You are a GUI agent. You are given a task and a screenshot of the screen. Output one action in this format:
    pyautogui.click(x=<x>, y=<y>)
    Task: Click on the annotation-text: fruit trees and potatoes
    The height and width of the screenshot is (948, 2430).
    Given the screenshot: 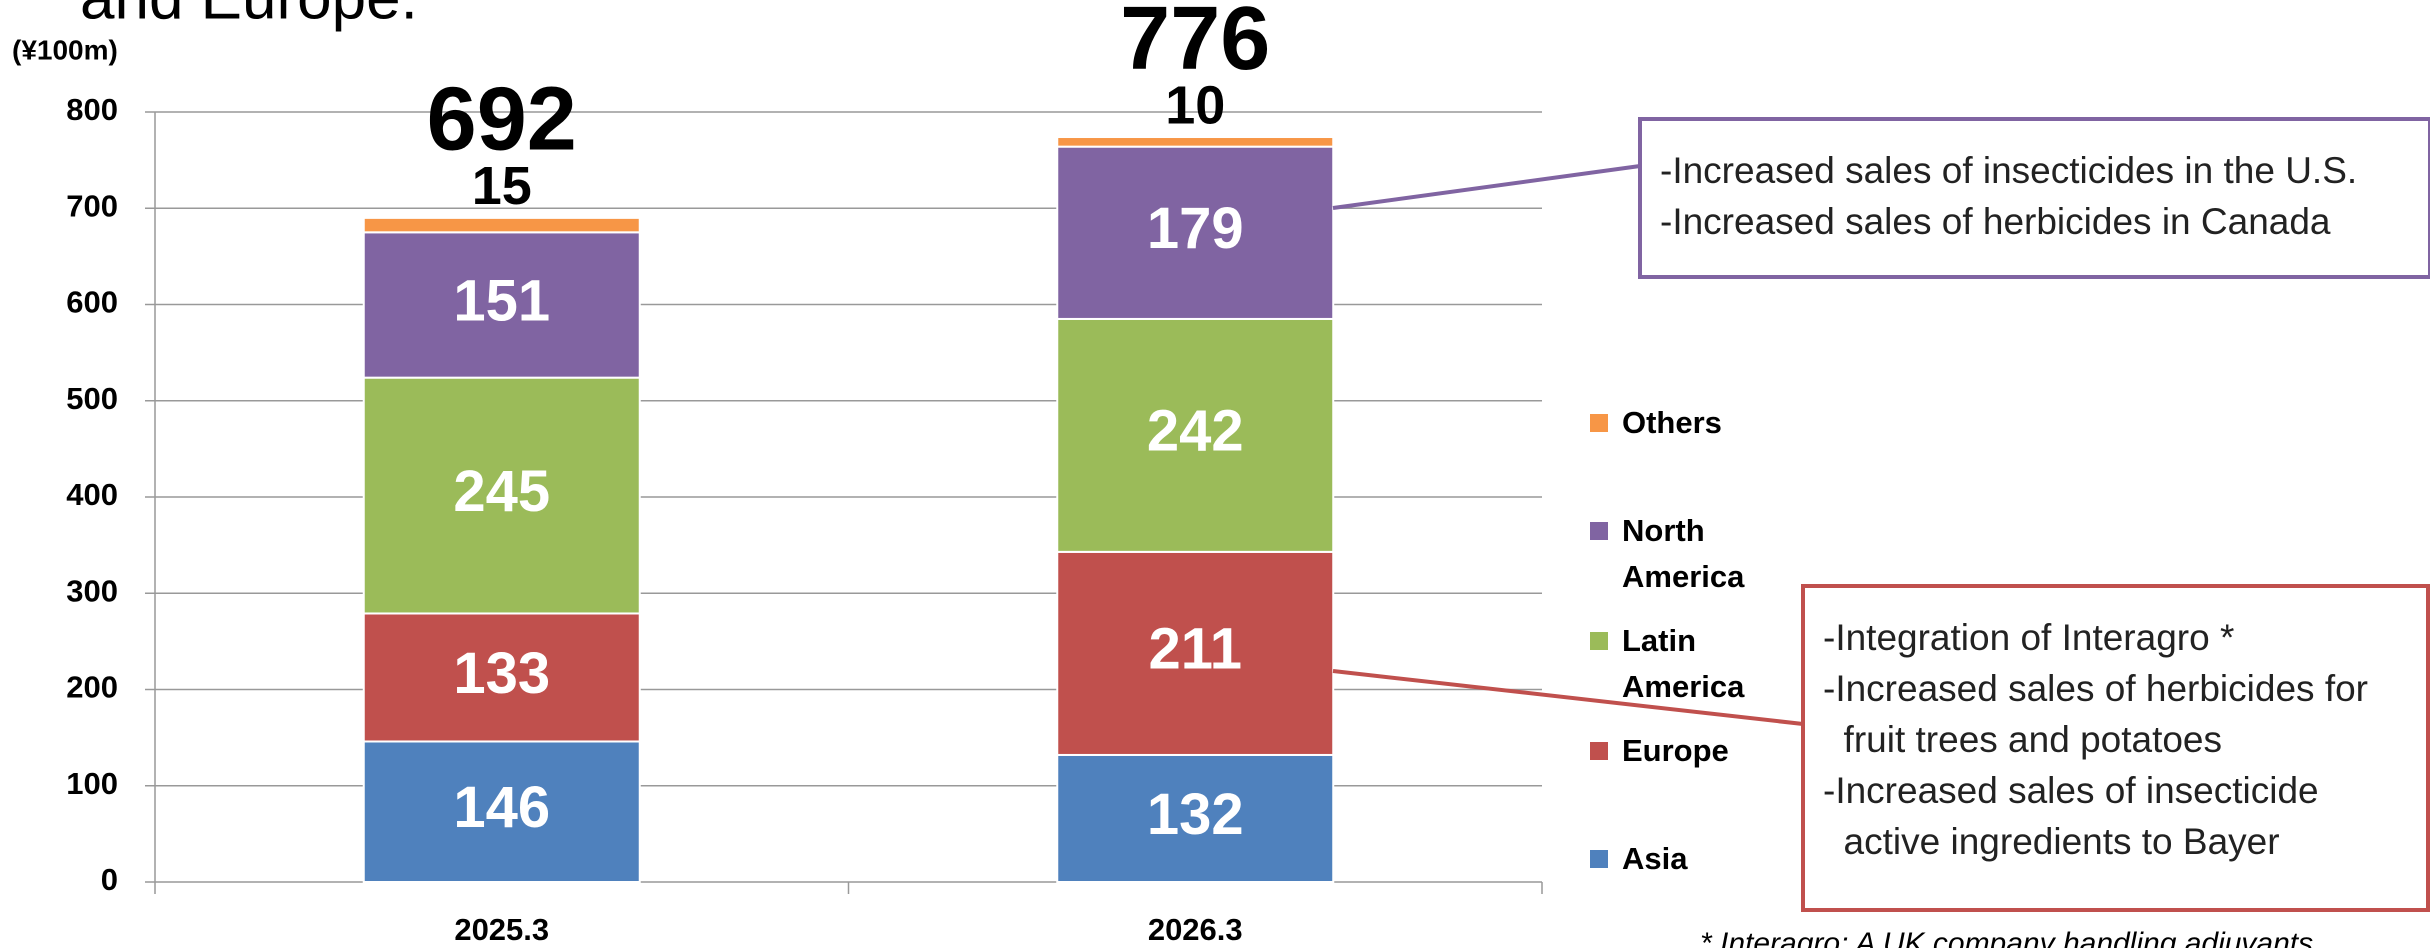 What is the action you would take?
    pyautogui.click(x=2022, y=739)
    